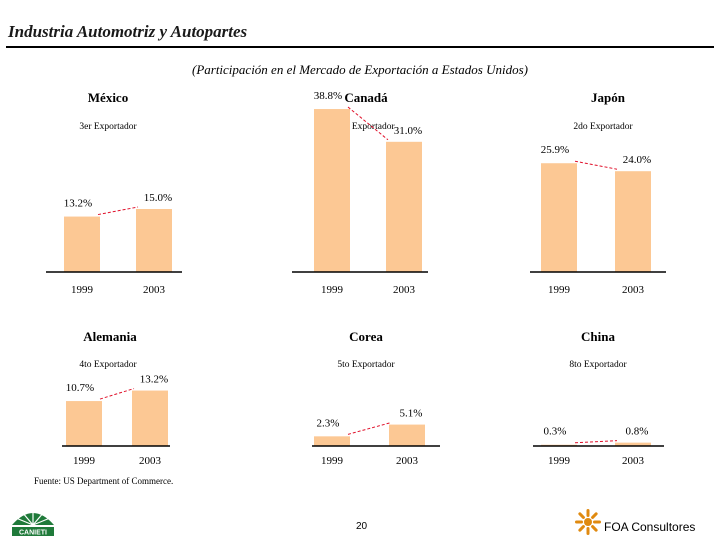  I want to click on x-tick-1-1999: 1999, so click(82, 290).